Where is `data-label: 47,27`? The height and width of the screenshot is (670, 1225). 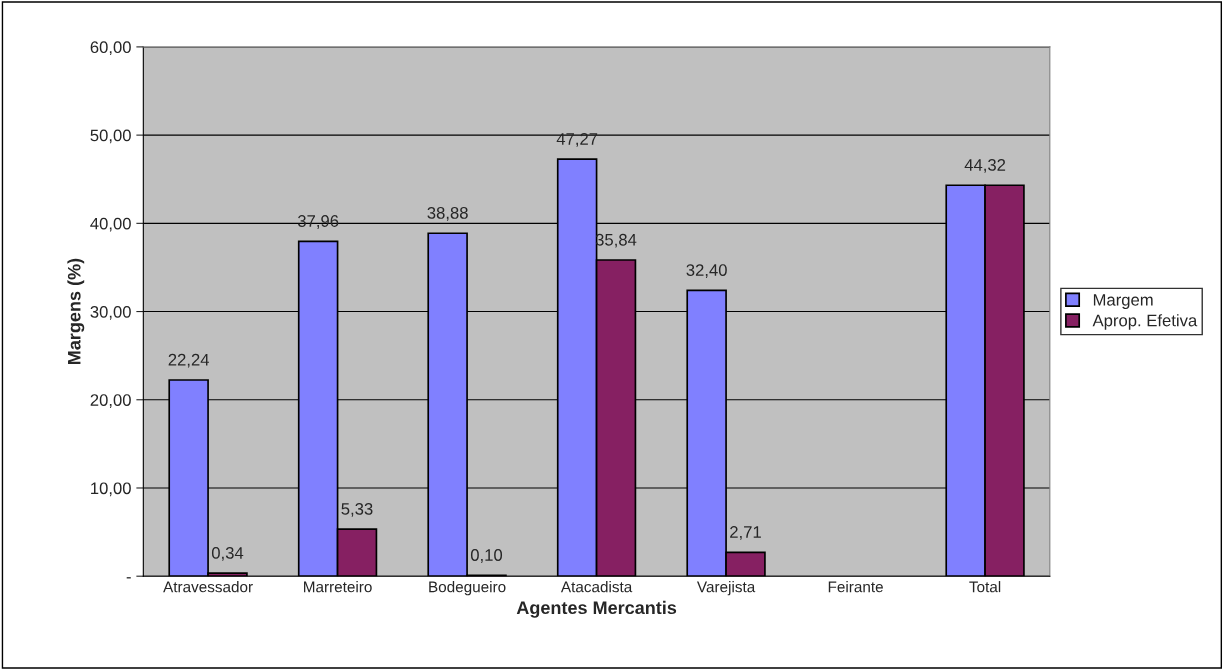
data-label: 47,27 is located at coordinates (577, 139).